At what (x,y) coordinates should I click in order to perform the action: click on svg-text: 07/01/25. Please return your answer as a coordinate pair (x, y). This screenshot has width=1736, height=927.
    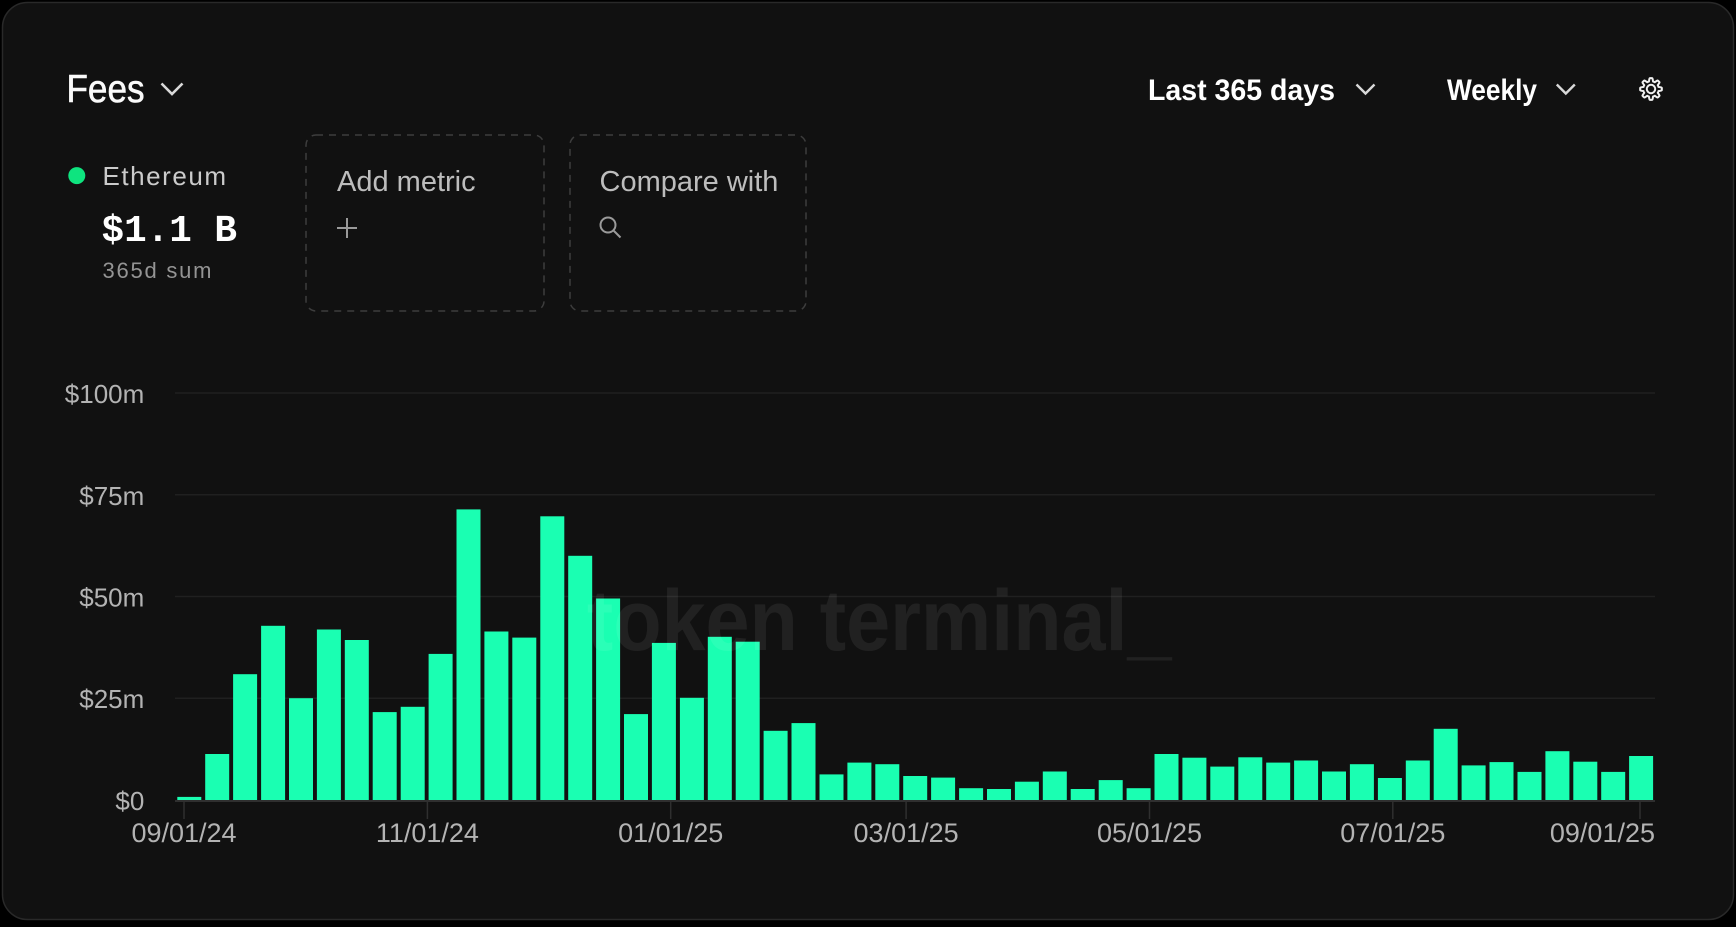
    Looking at the image, I should click on (1392, 833).